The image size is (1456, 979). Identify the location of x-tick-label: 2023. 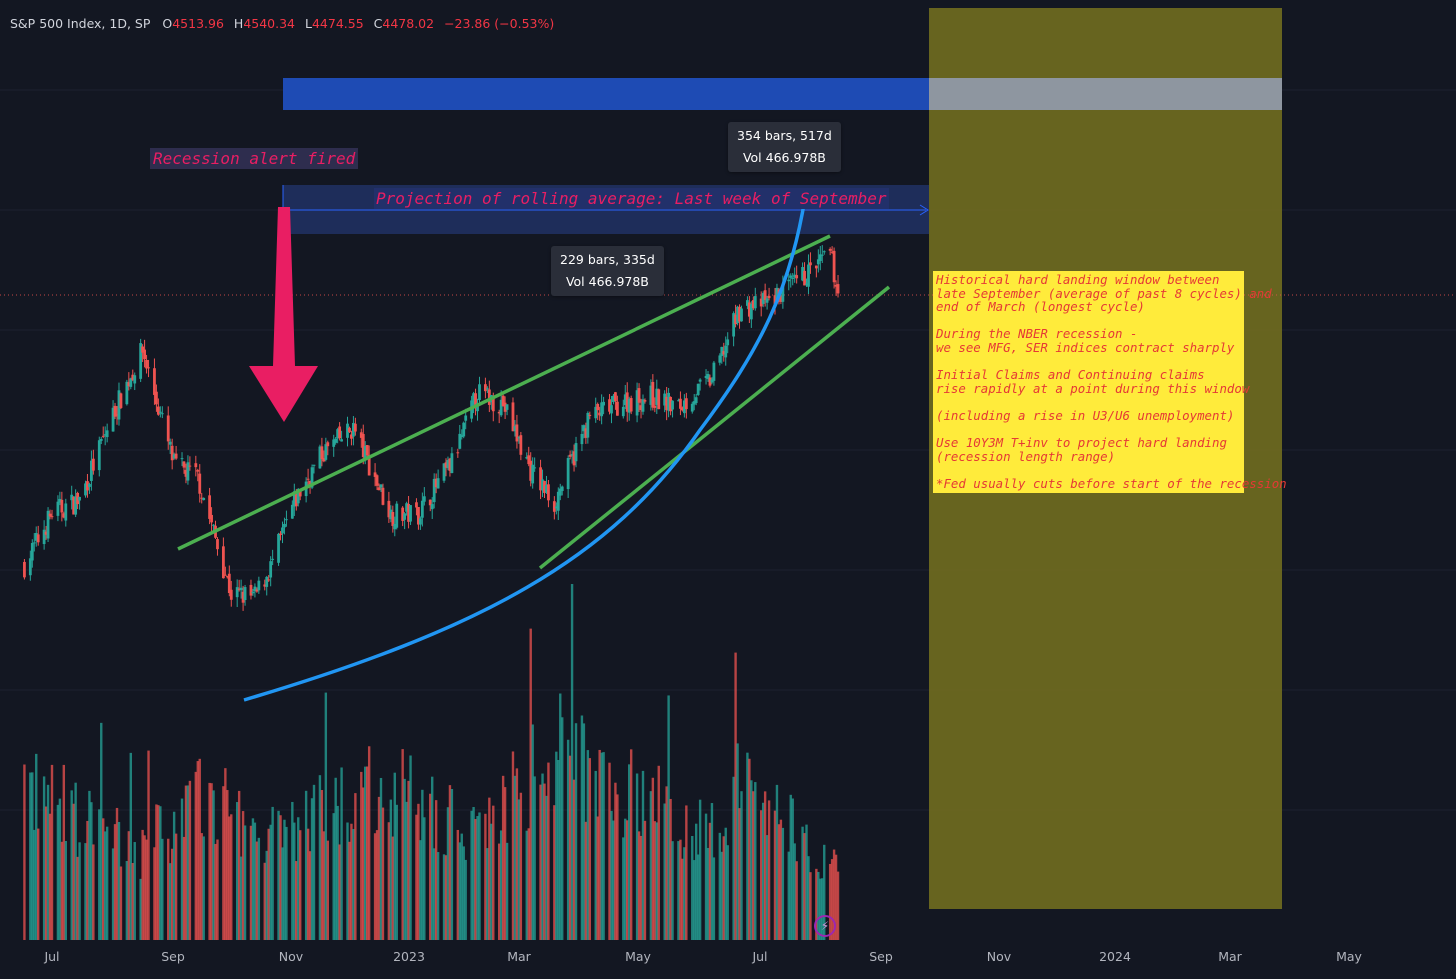
(409, 956).